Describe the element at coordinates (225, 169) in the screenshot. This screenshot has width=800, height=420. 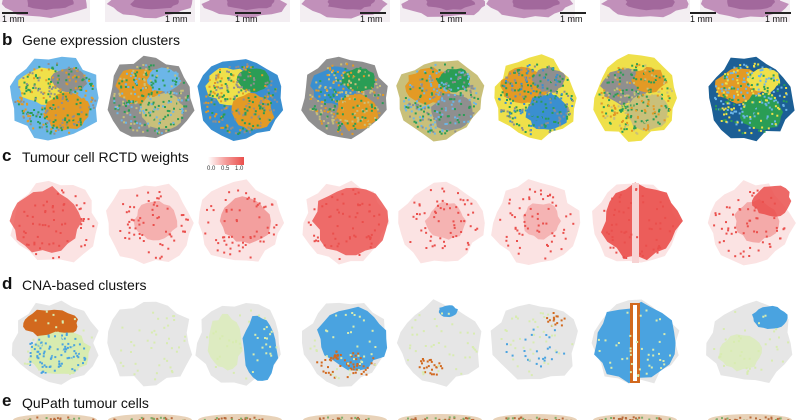
I see `colorbar-tick-1: 0.5` at that location.